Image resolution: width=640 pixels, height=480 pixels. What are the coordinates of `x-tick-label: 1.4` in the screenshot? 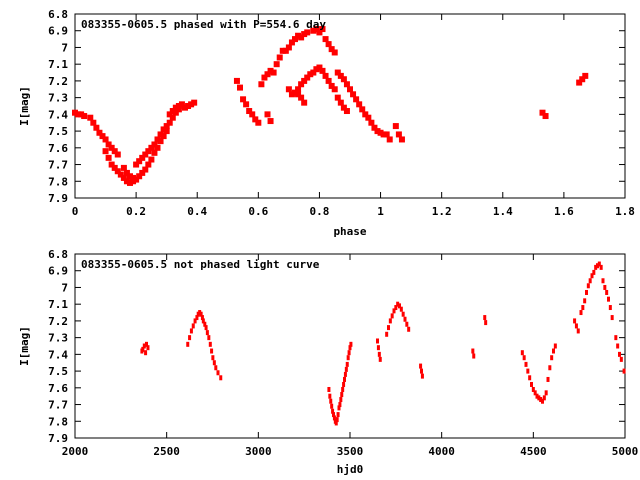 It's located at (503, 211).